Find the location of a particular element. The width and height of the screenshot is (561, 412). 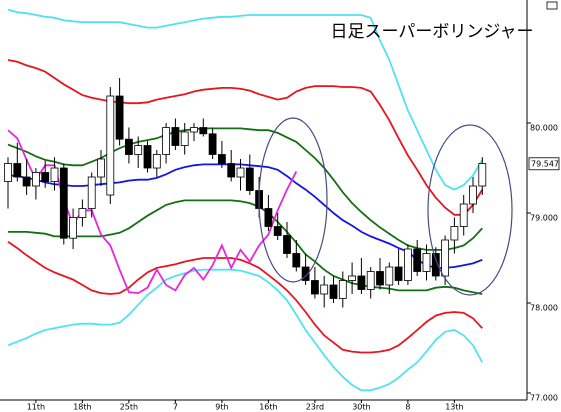

x-tick-label: 18th is located at coordinates (82, 407).